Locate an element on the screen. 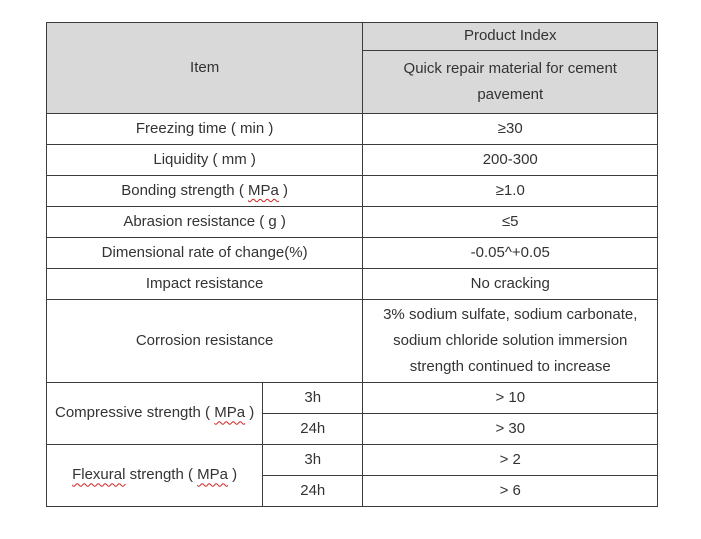 This screenshot has height=539, width=701. product-index-header-cell: Product Index is located at coordinates (510, 36).